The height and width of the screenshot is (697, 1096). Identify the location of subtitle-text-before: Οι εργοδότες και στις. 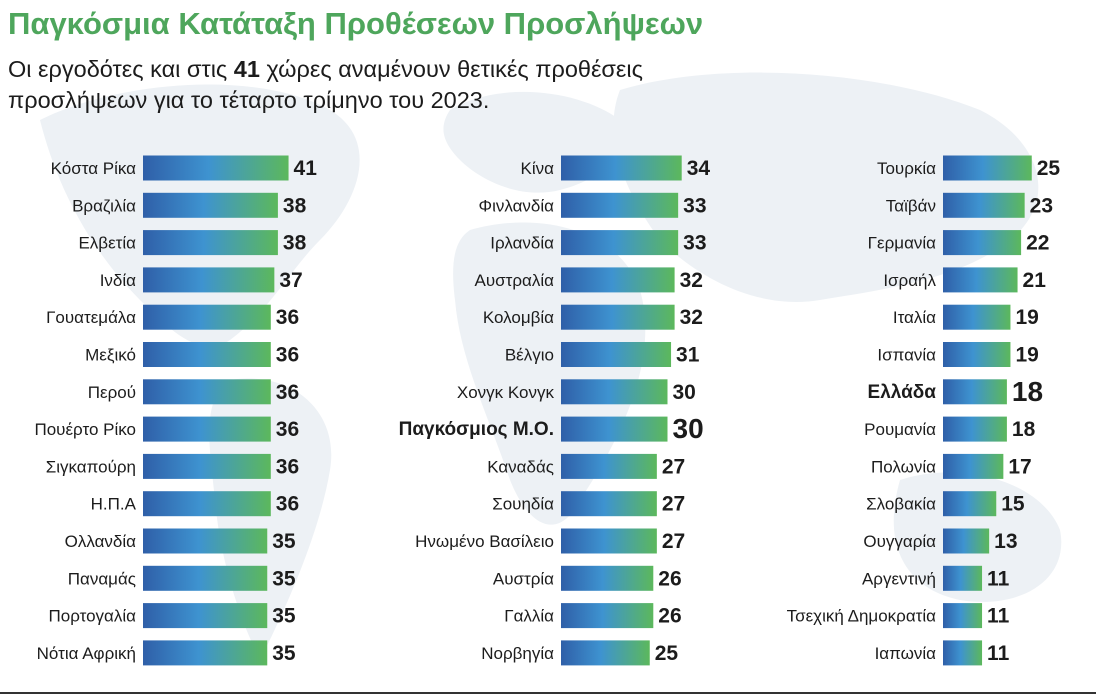
(121, 69).